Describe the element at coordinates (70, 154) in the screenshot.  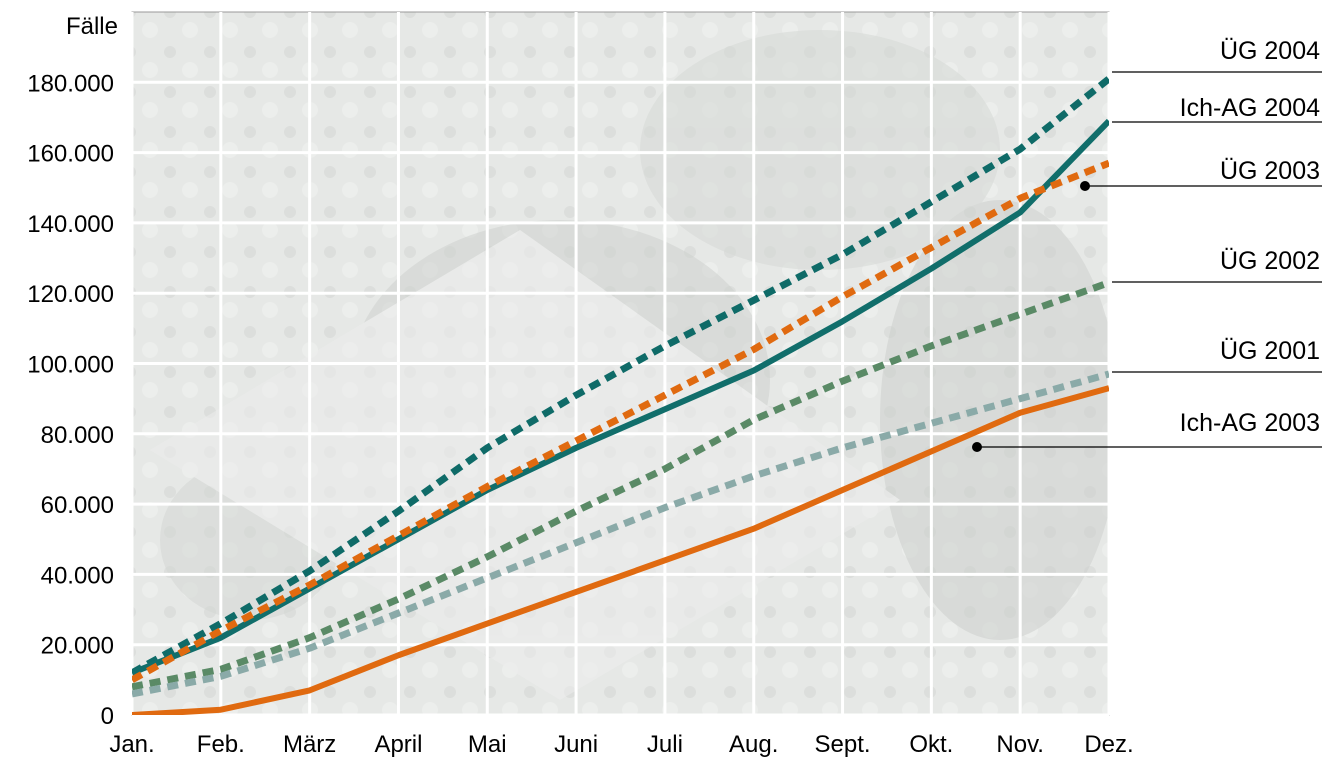
I see `y-tick-label: 160.000` at that location.